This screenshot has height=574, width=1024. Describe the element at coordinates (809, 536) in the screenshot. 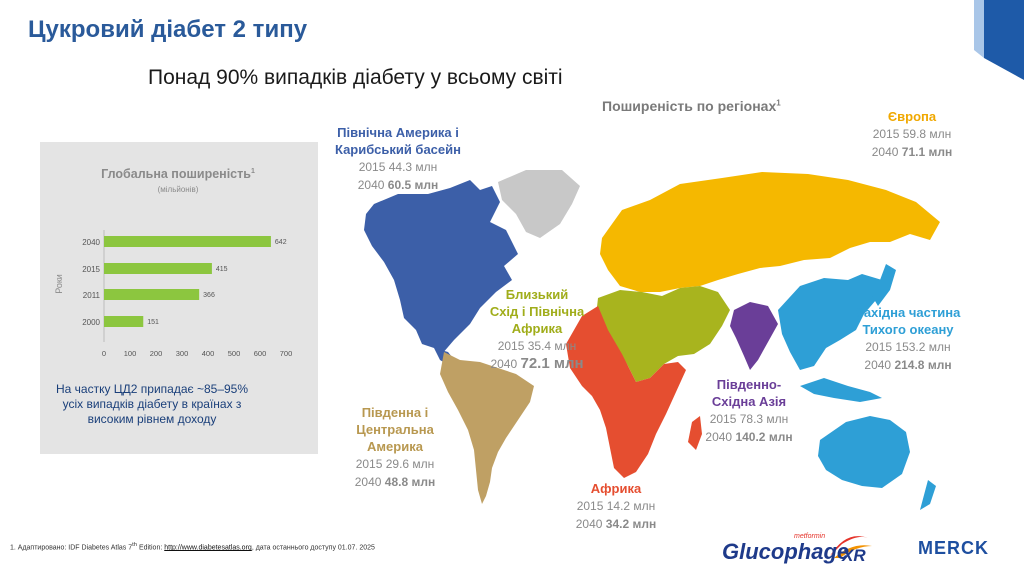

I see `svg-text: metformin` at that location.